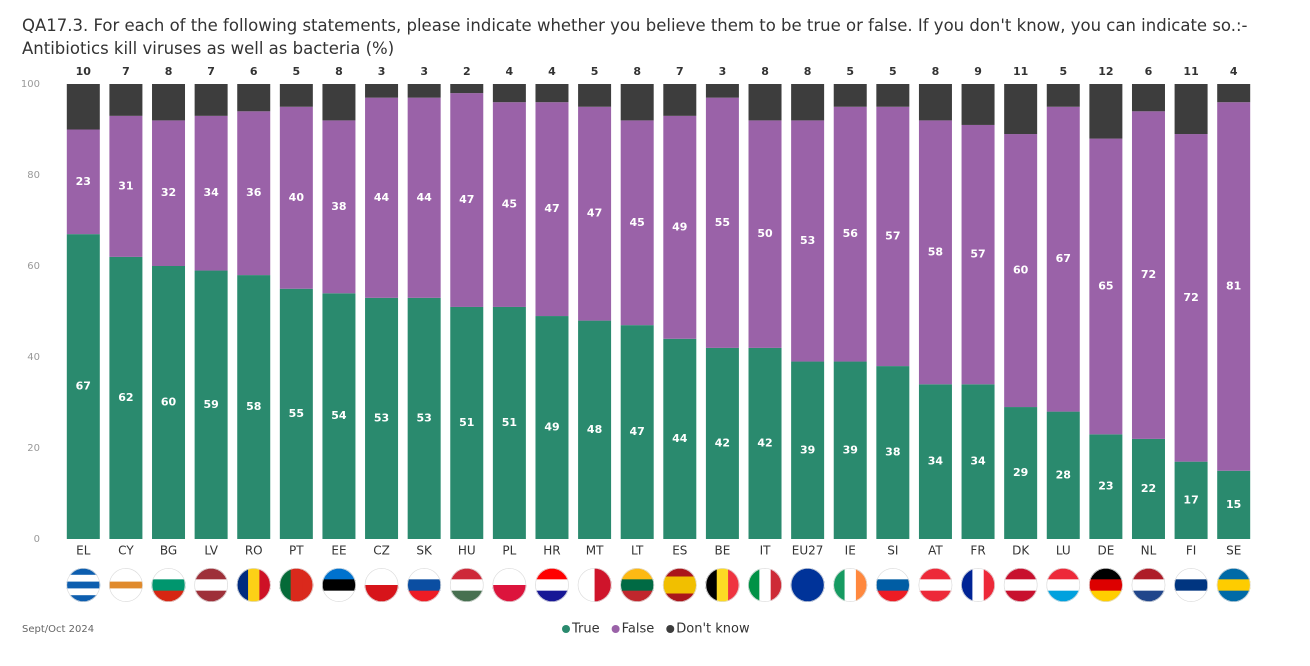 The width and height of the screenshot is (1310, 666). I want to click on value-label: 44, so click(680, 438).